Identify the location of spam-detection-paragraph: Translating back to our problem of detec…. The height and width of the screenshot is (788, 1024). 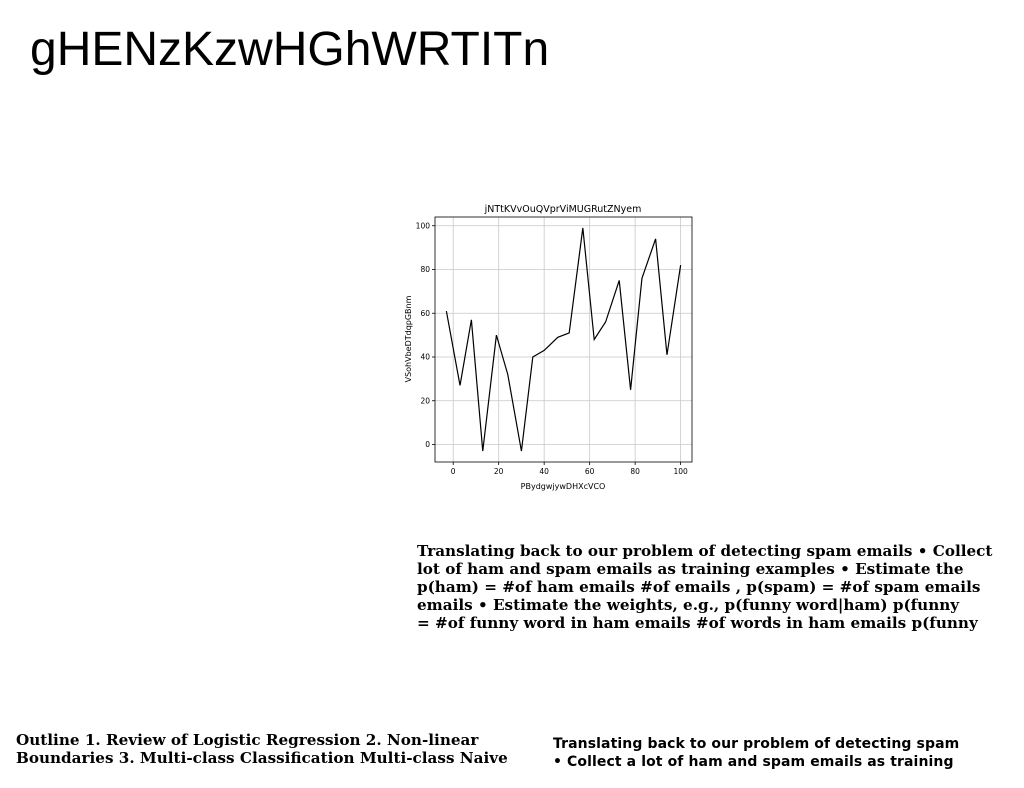
(705, 587).